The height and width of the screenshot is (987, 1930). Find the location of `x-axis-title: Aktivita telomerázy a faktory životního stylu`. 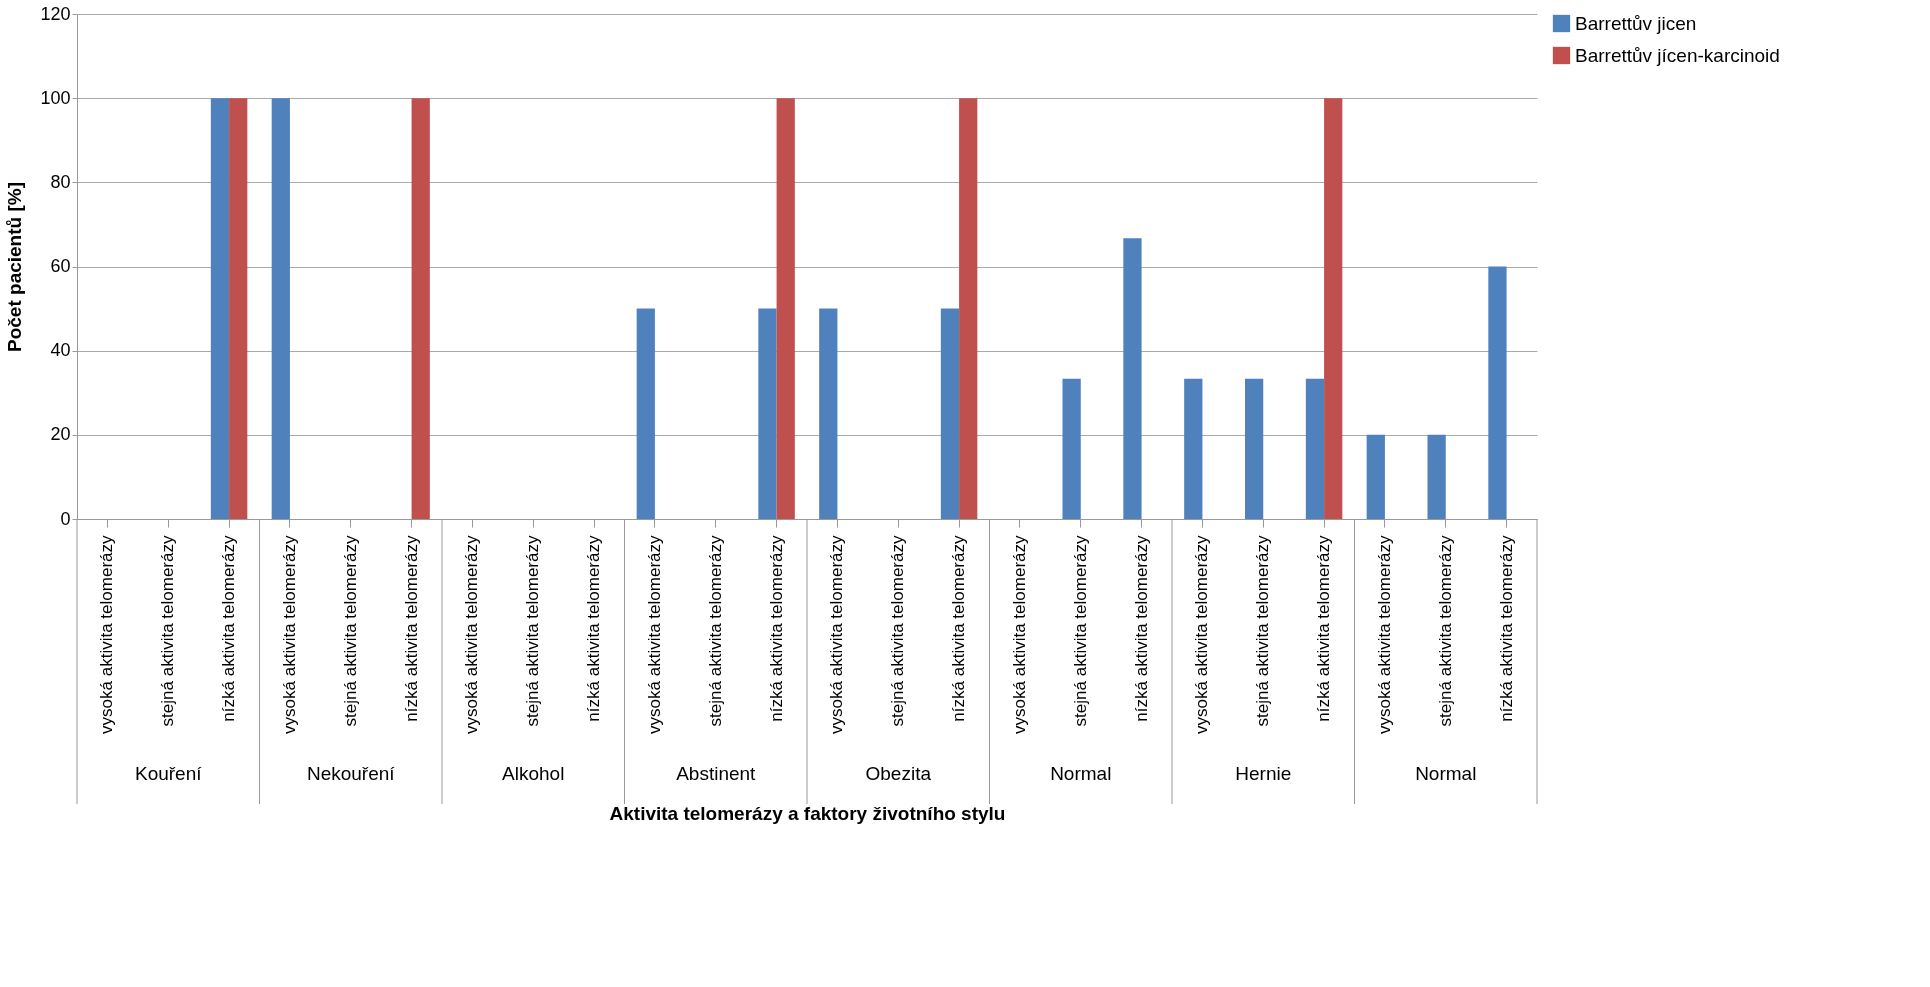

x-axis-title: Aktivita telomerázy a faktory životního stylu is located at coordinates (807, 813).